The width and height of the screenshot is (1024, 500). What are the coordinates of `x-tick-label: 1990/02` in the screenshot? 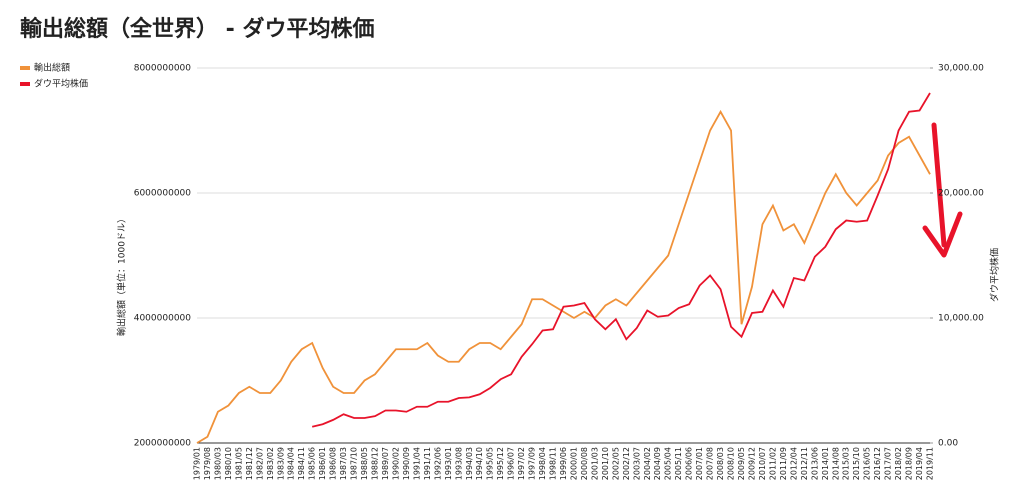 It's located at (395, 463).